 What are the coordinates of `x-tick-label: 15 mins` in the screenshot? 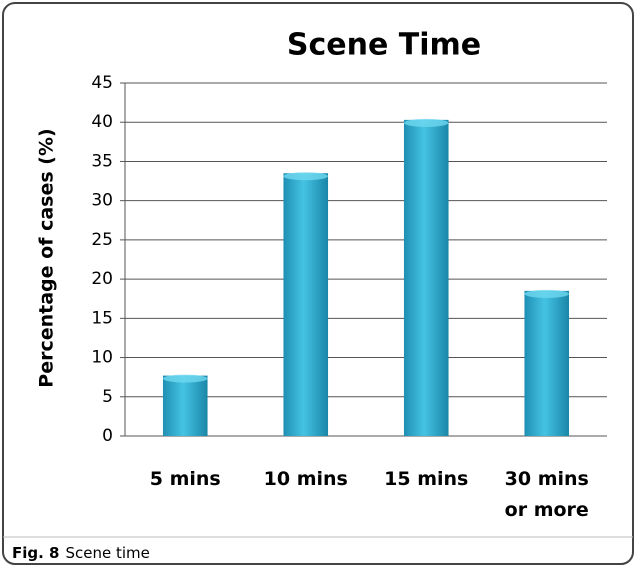 It's located at (426, 479).